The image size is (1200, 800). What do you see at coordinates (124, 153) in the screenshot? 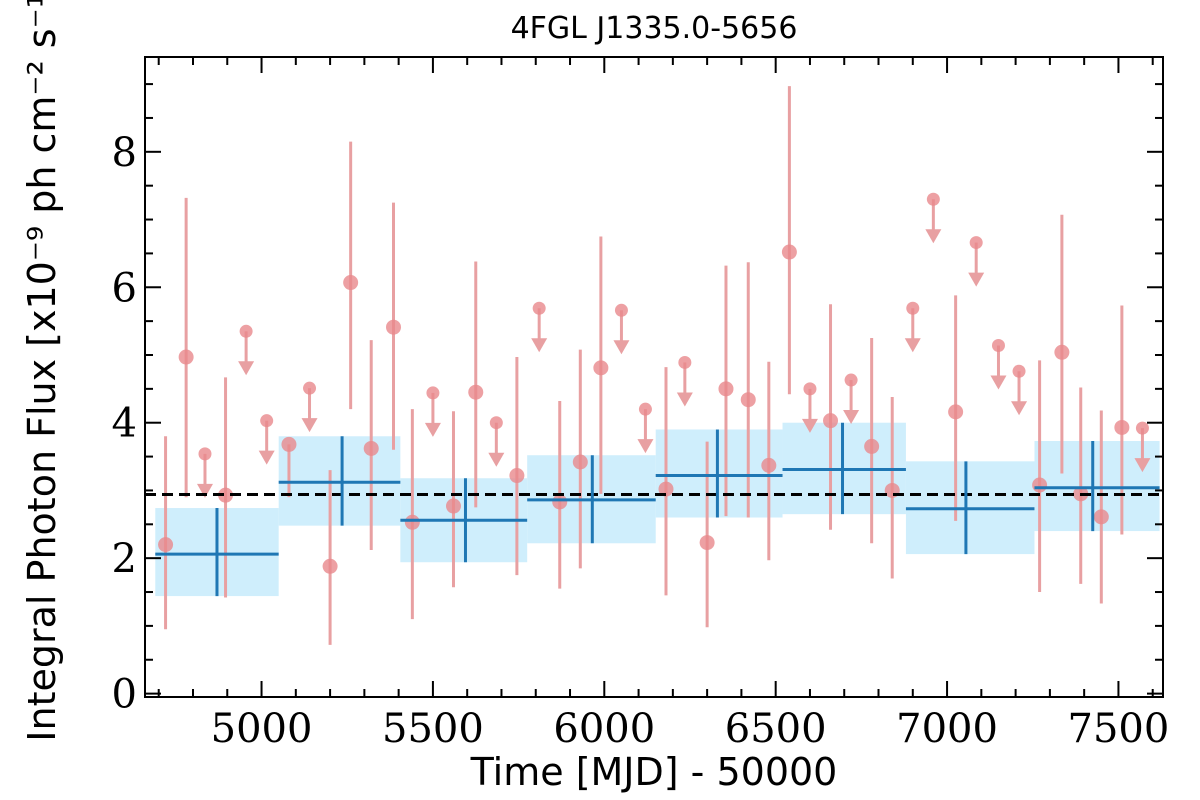
I see `y-tick-label: 8` at bounding box center [124, 153].